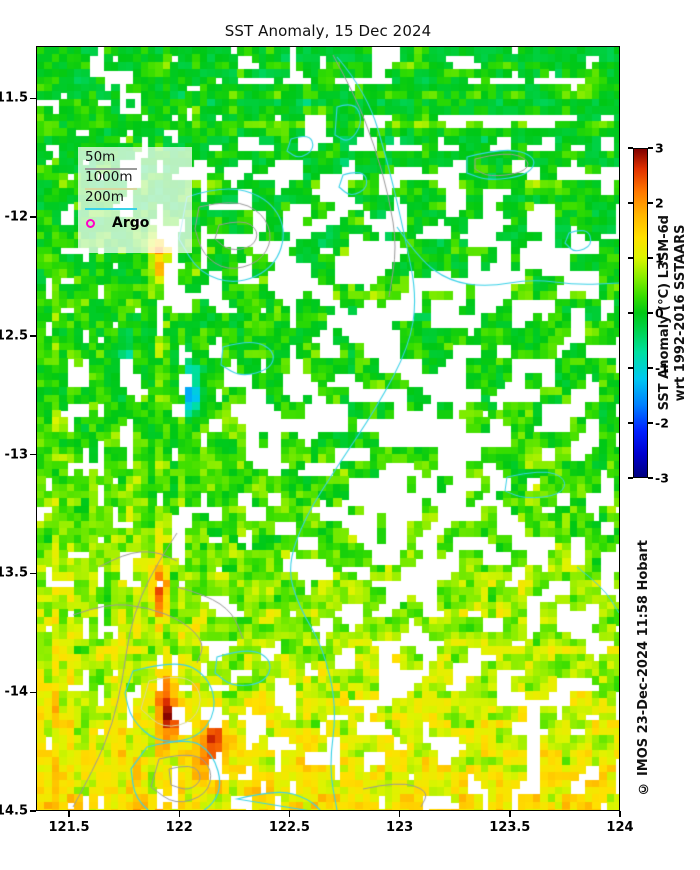  I want to click on colorbar-tick-label-2: 1, so click(659, 258).